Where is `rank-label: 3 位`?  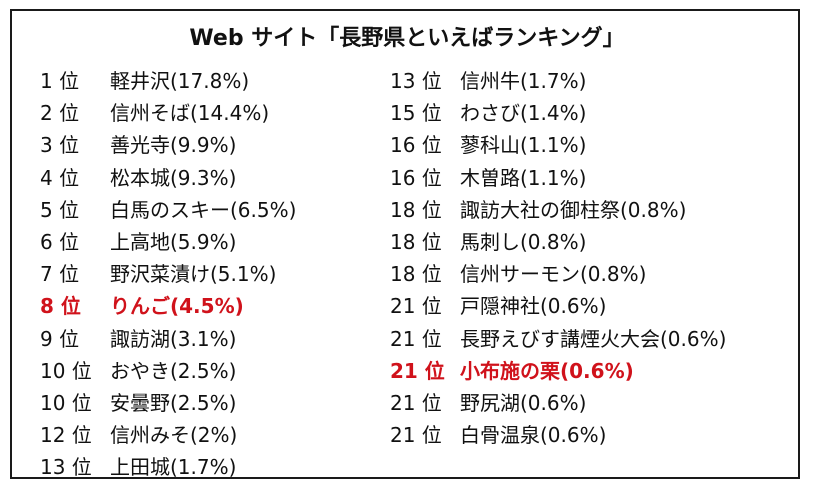
rank-label: 3 位 is located at coordinates (60, 145).